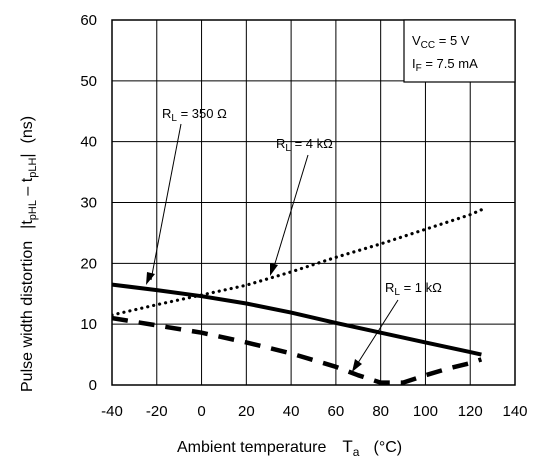  I want to click on y-tick-labels: 0 10 20 30 40 50 60, so click(88, 203).